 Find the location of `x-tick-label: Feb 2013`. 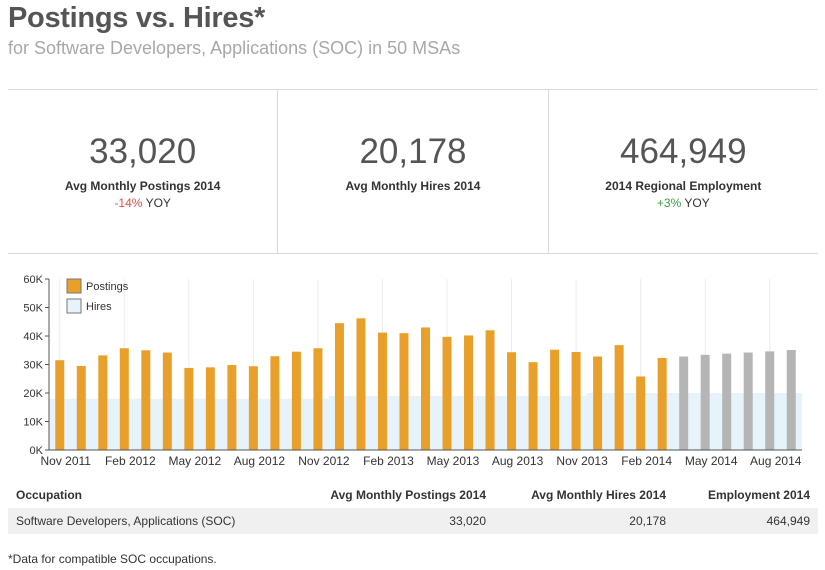

x-tick-label: Feb 2013 is located at coordinates (388, 461).